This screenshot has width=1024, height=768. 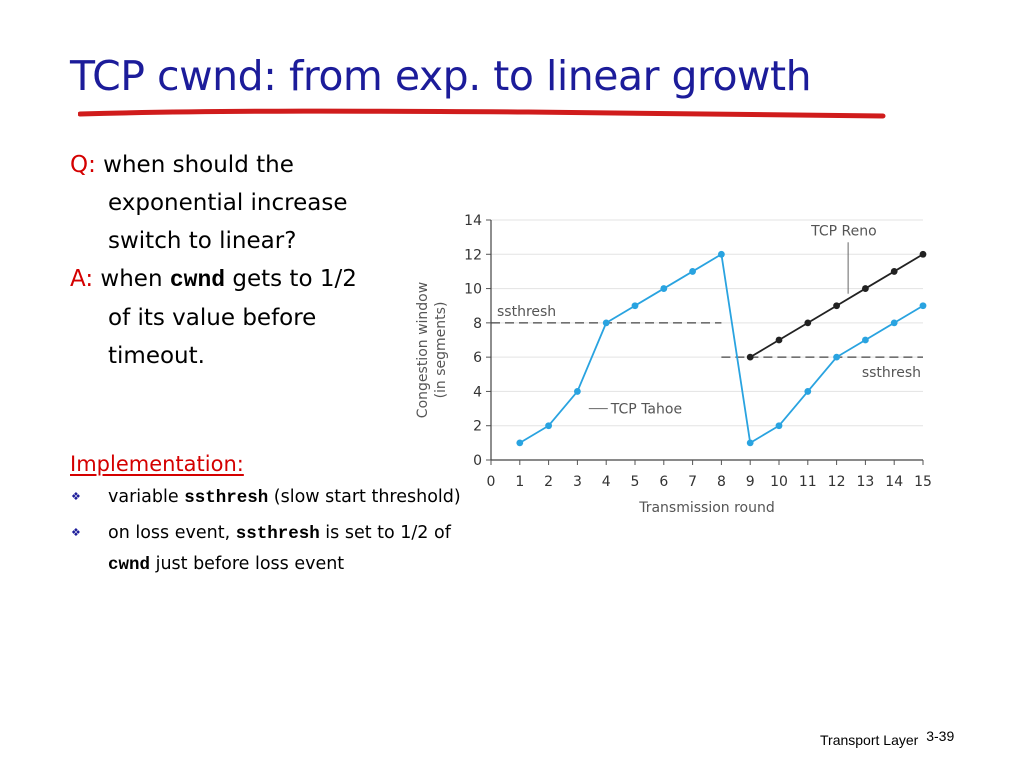 What do you see at coordinates (473, 255) in the screenshot?
I see `y-tick-label: 12` at bounding box center [473, 255].